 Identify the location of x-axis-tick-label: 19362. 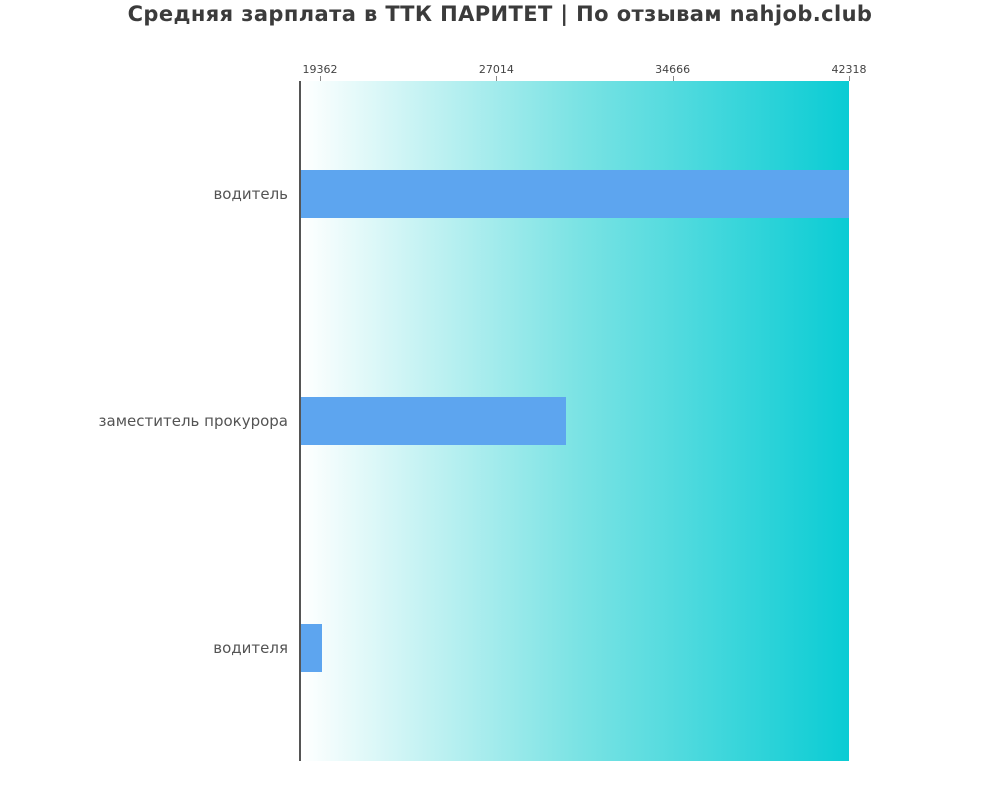
(320, 69).